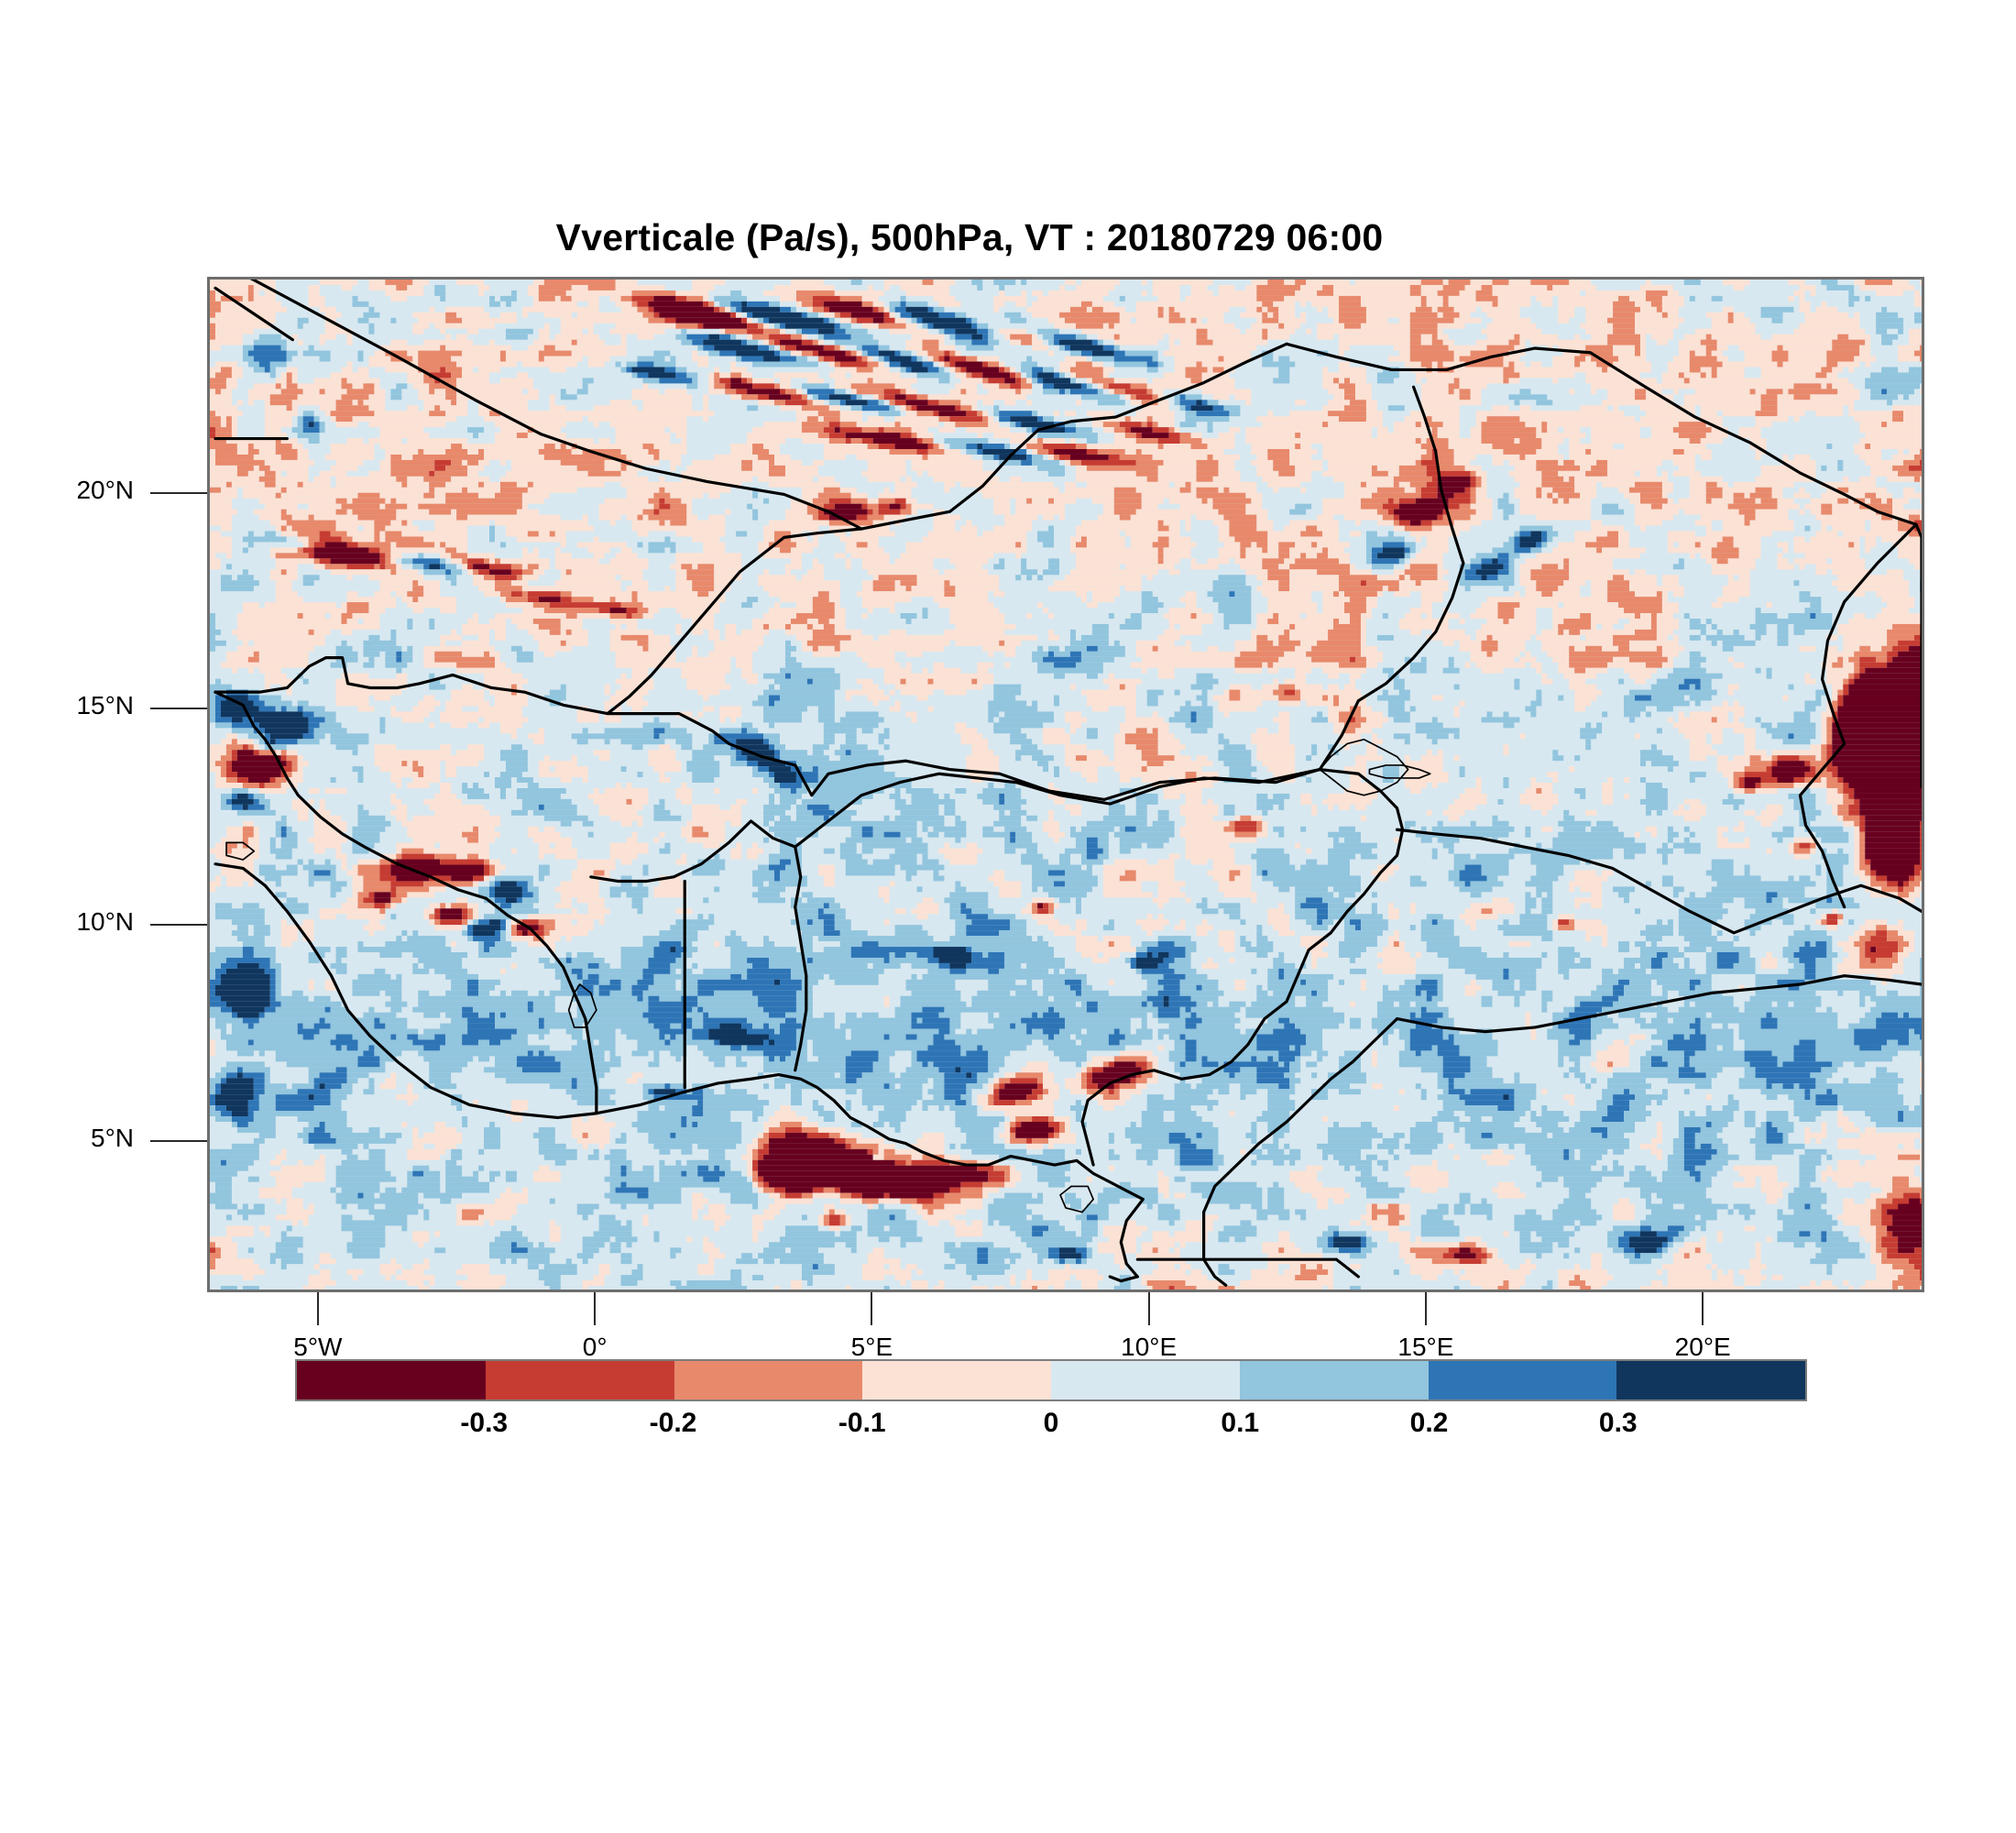 The image size is (2016, 1833). I want to click on y-tick-label-3: 20°N, so click(105, 489).